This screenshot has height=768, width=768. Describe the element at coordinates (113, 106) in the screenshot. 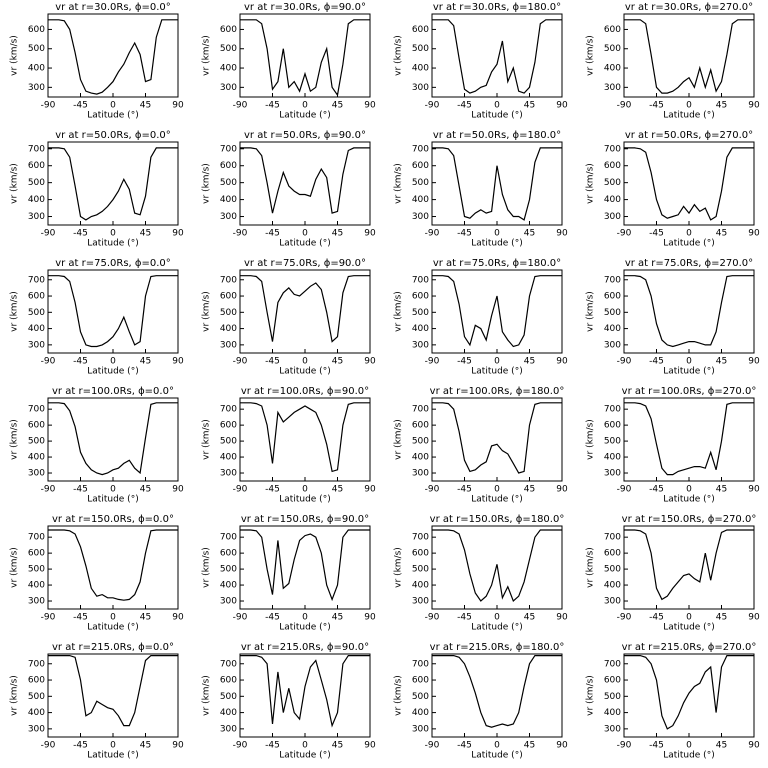

I see `x-tick-label: 0` at that location.